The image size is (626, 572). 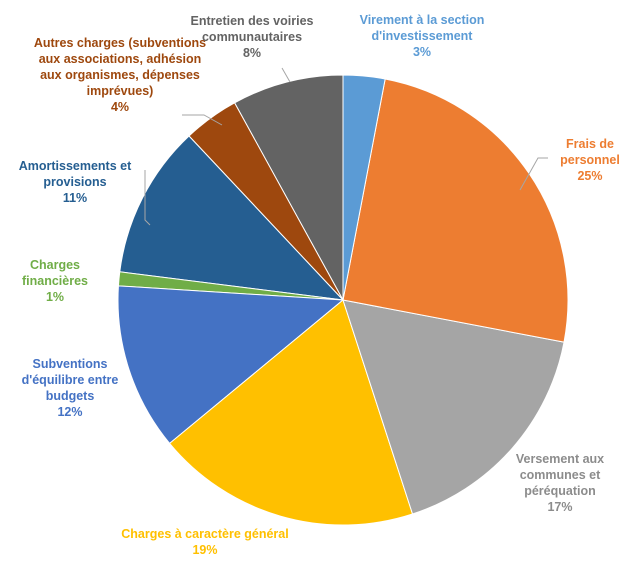 I want to click on percent-label: 19%, so click(x=205, y=550).